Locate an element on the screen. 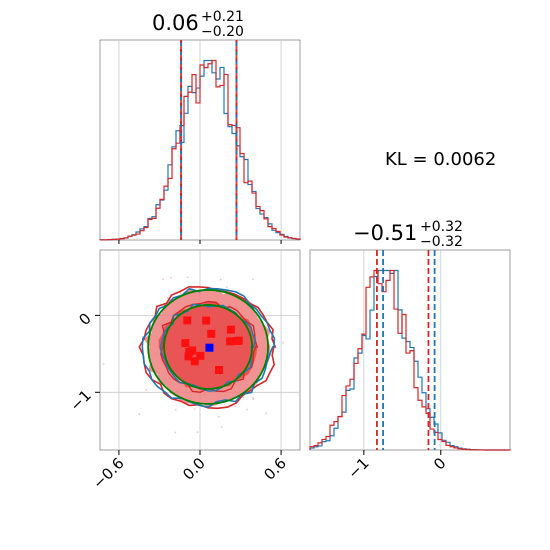  joint-gaussian-inner is located at coordinates (208, 347).